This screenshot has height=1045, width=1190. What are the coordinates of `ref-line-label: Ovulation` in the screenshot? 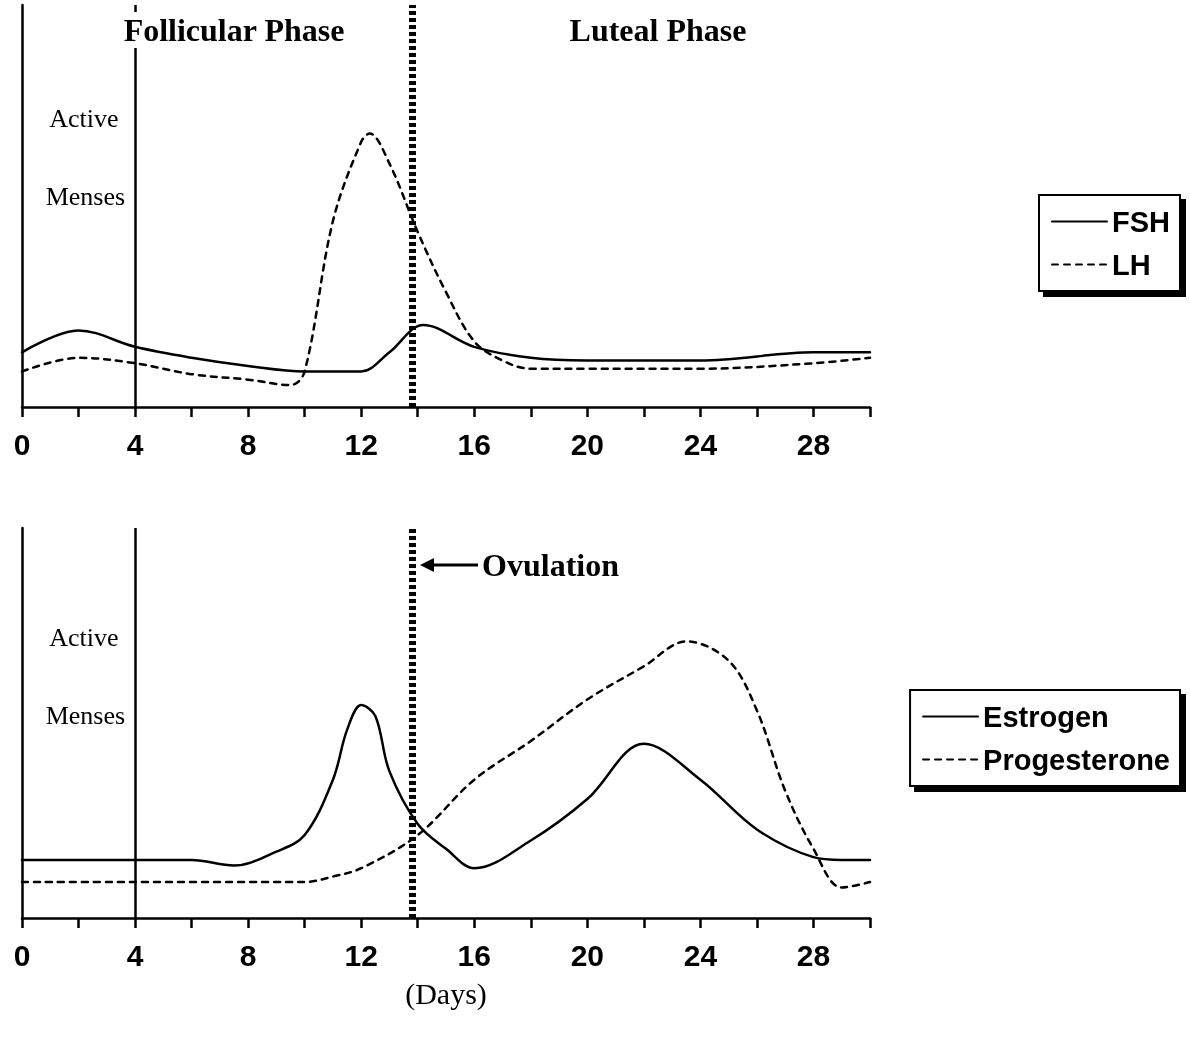 It's located at (551, 565).